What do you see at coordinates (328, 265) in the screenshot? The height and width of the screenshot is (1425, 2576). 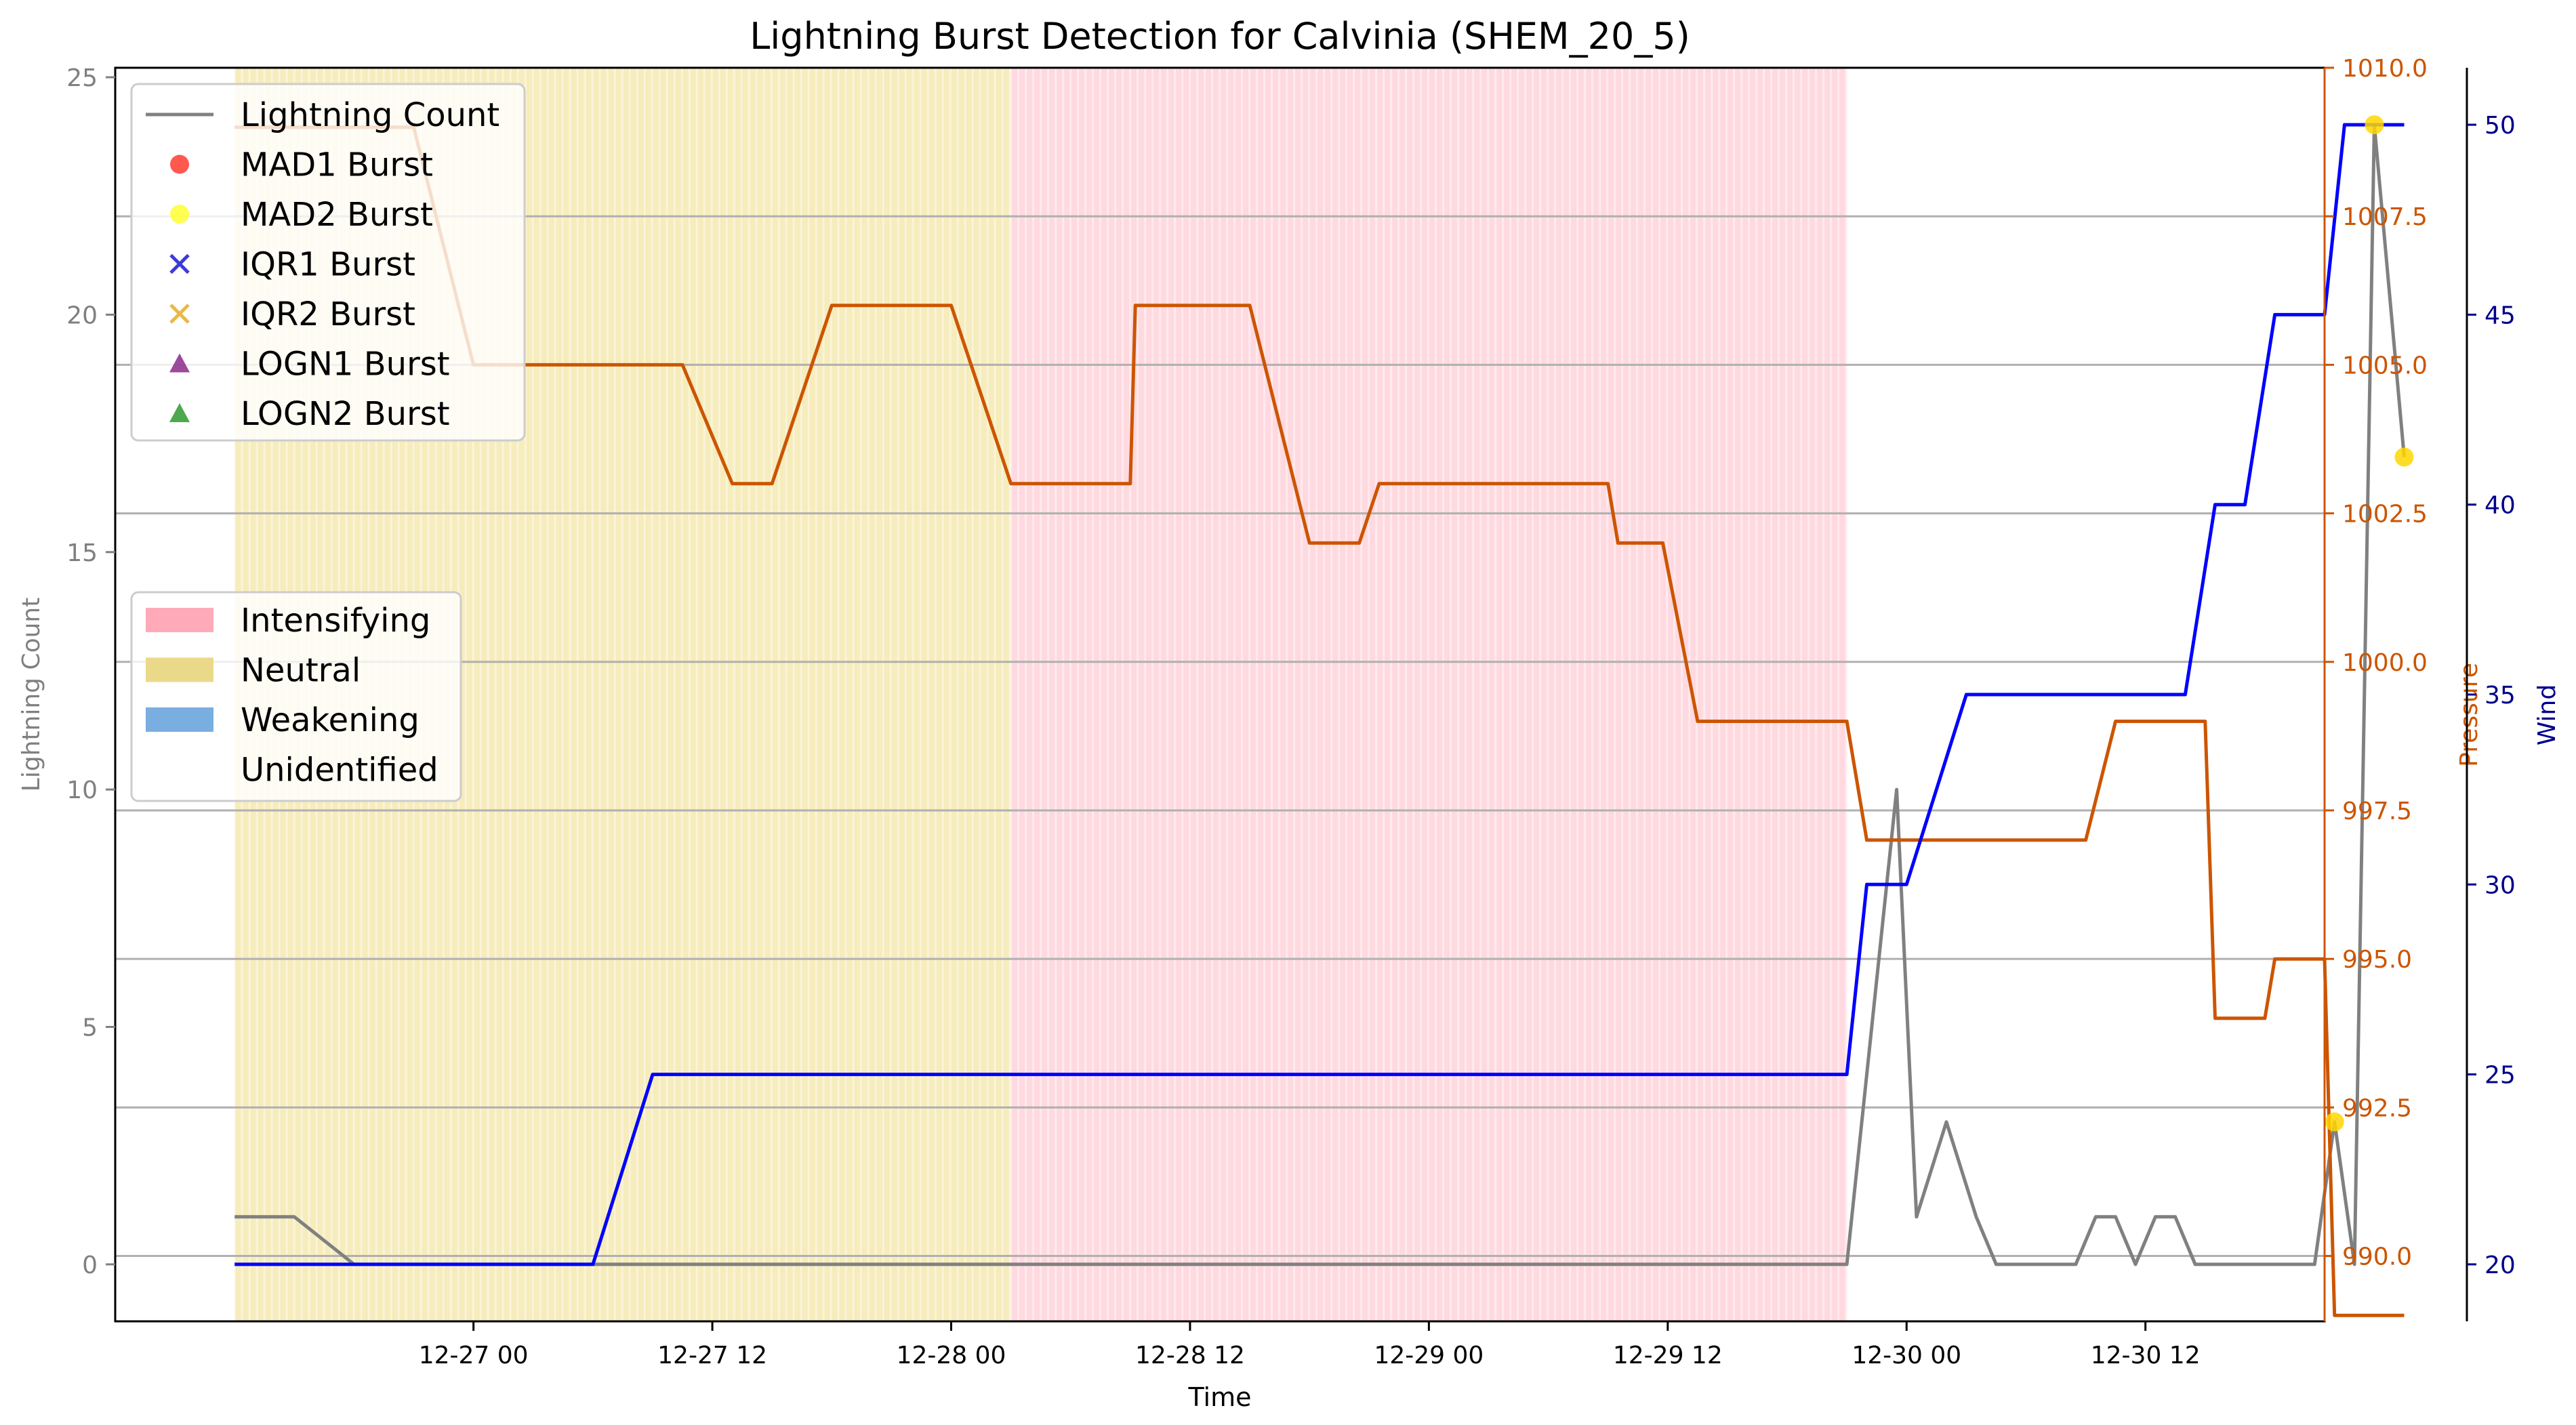 I see `legend-label: IQR1 Burst` at bounding box center [328, 265].